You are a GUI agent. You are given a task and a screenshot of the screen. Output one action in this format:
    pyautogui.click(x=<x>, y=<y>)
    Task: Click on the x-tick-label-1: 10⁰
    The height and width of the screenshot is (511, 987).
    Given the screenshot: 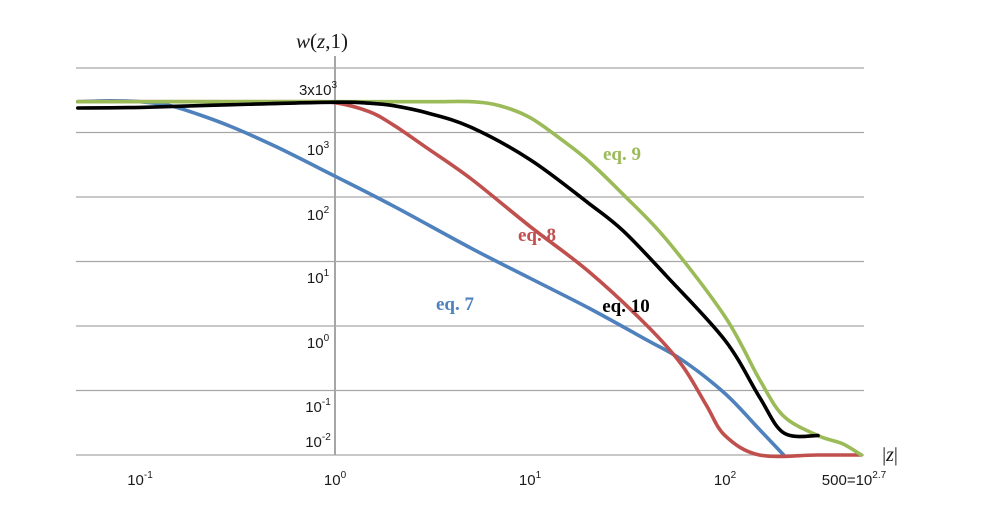 What is the action you would take?
    pyautogui.click(x=335, y=479)
    